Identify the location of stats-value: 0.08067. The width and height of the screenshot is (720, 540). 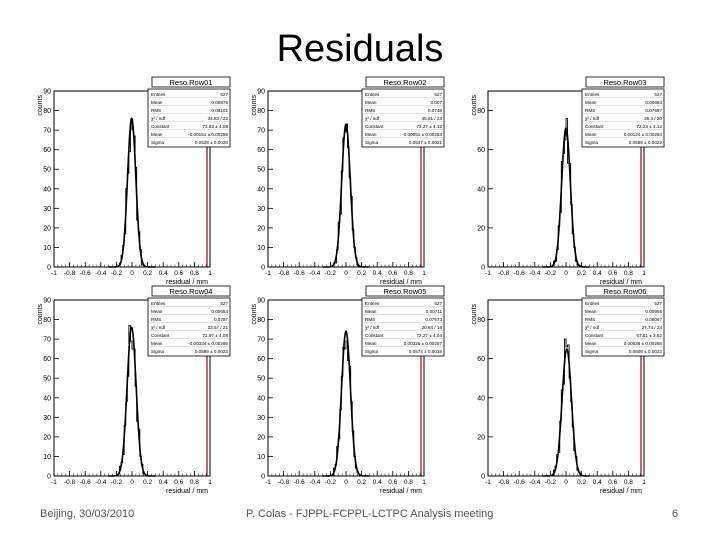
(653, 319).